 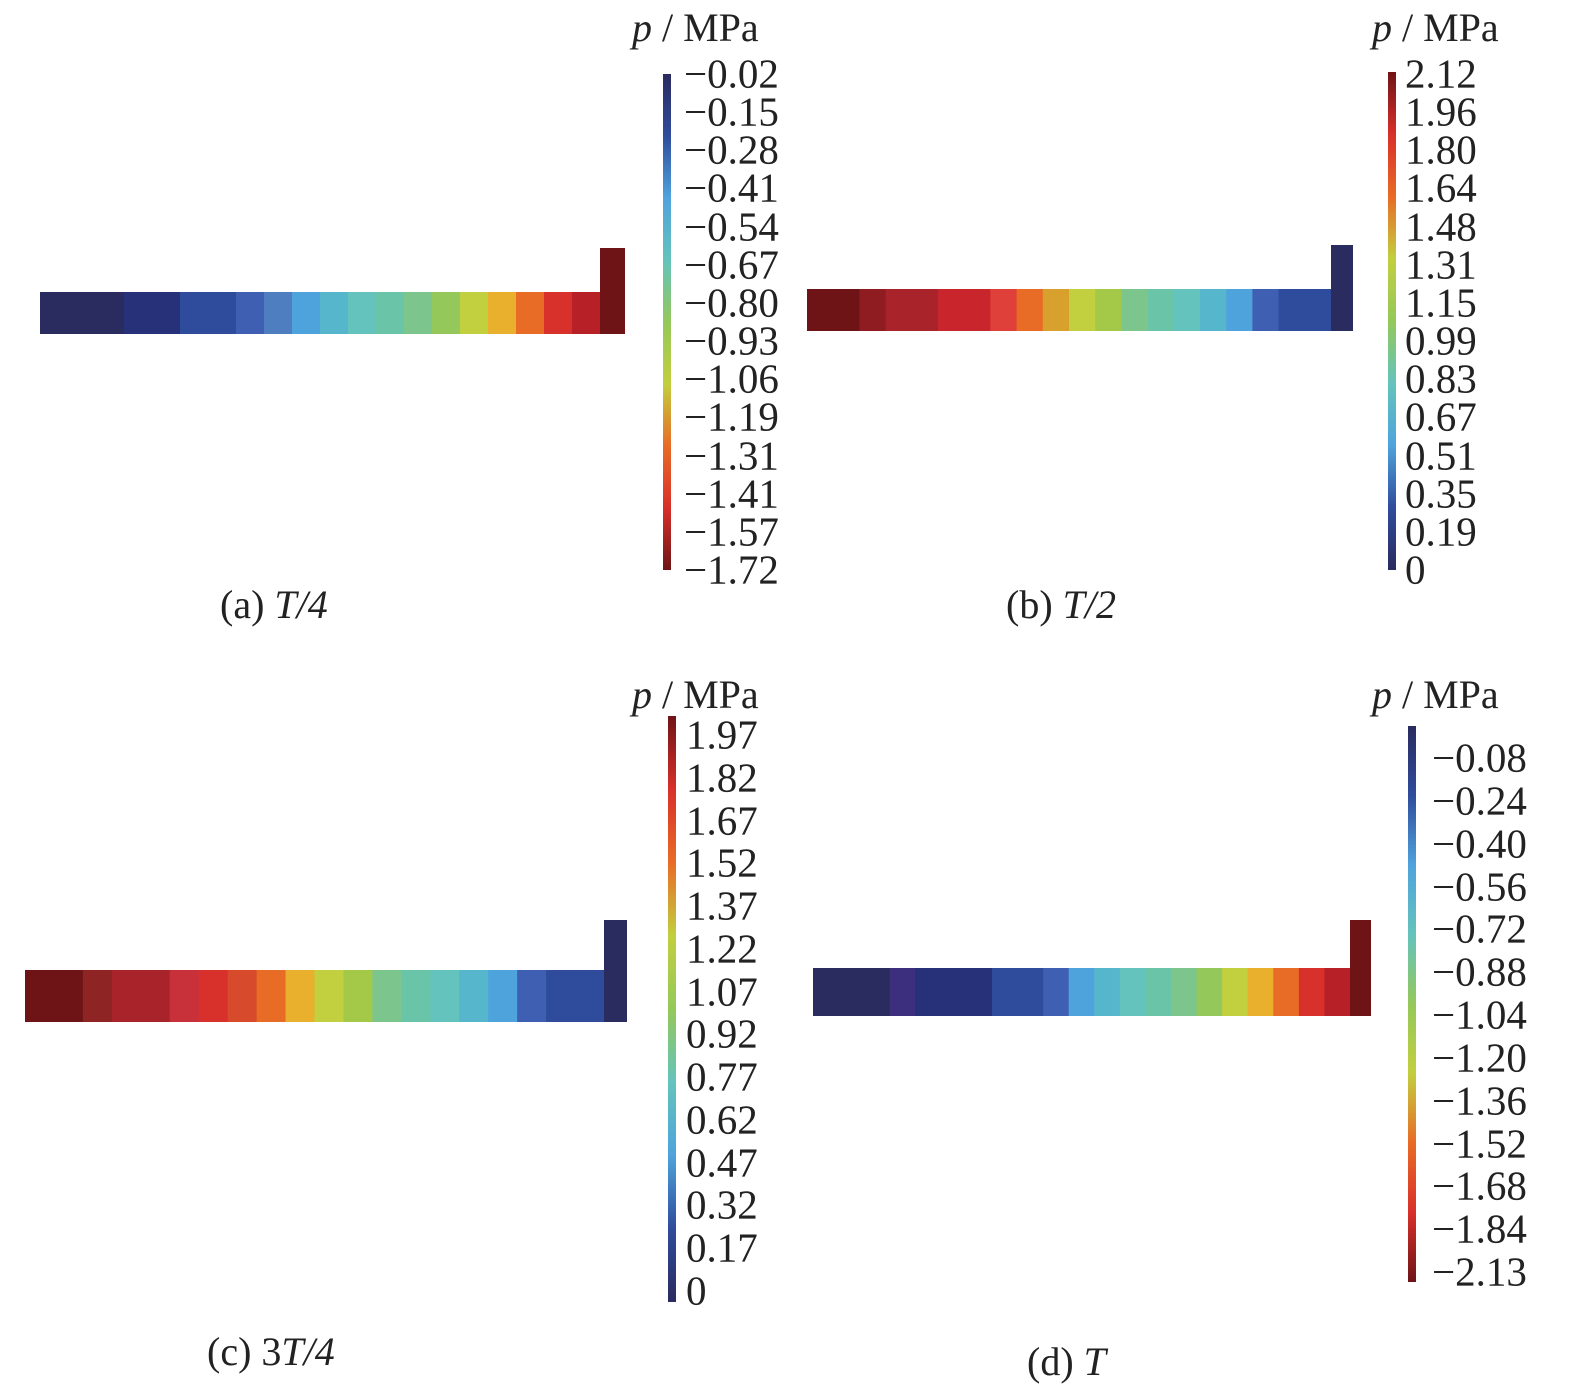 I want to click on colorbar-tick-label: 0.35, so click(x=1441, y=493).